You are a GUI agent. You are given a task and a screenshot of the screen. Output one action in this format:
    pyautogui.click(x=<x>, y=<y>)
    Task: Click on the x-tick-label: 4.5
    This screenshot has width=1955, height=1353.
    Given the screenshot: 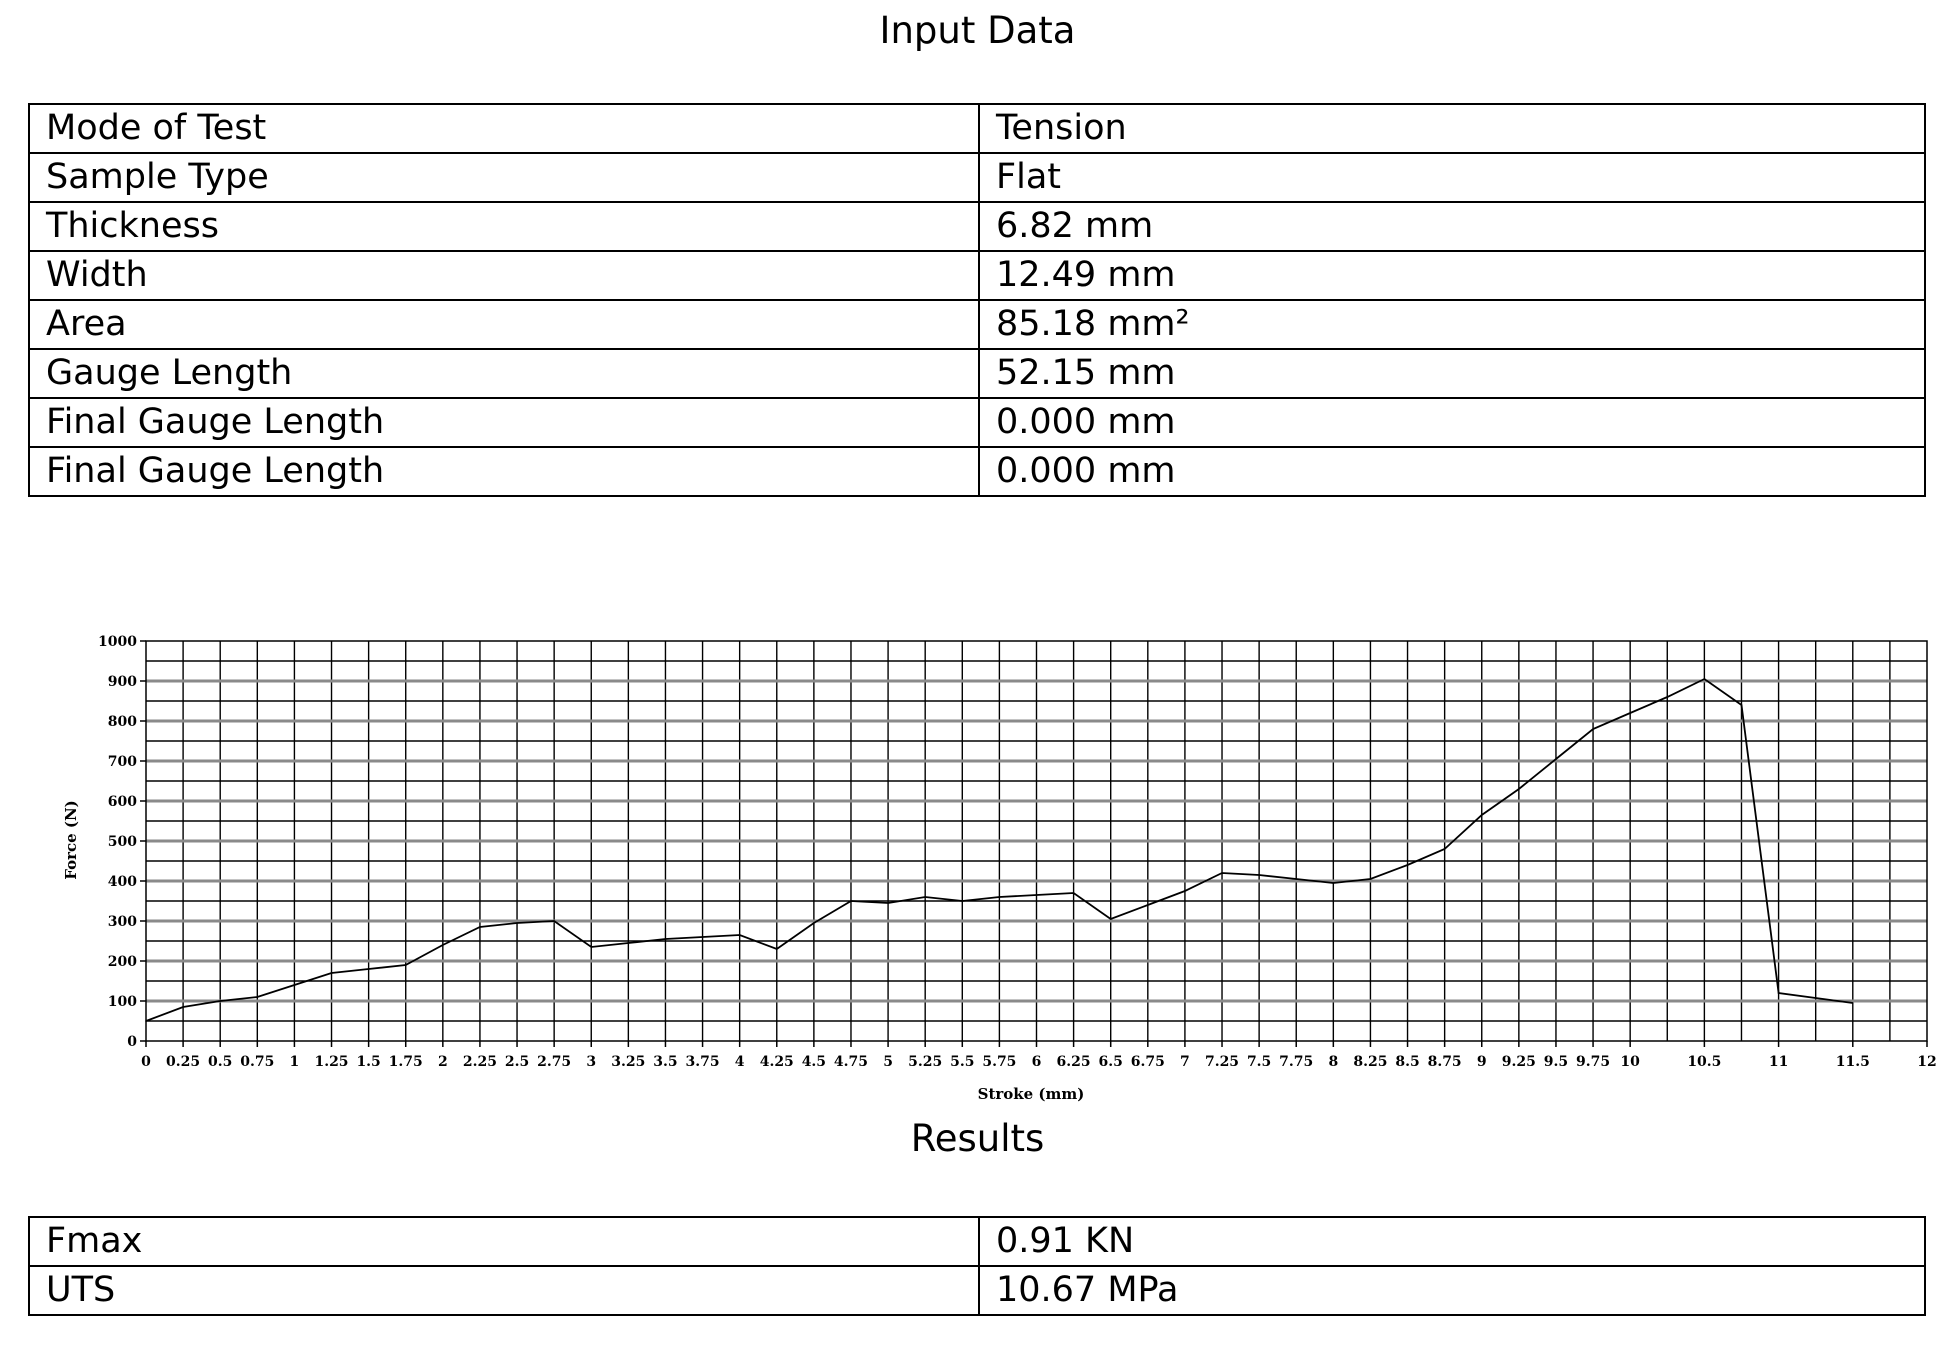 What is the action you would take?
    pyautogui.click(x=814, y=1062)
    